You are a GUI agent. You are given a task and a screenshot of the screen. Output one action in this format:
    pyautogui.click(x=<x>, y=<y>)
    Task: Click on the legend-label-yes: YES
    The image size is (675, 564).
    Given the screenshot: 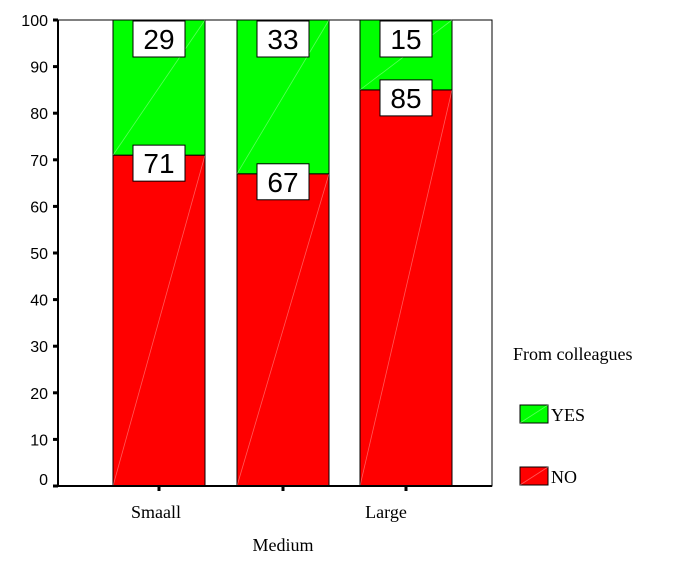 What is the action you would take?
    pyautogui.click(x=568, y=415)
    